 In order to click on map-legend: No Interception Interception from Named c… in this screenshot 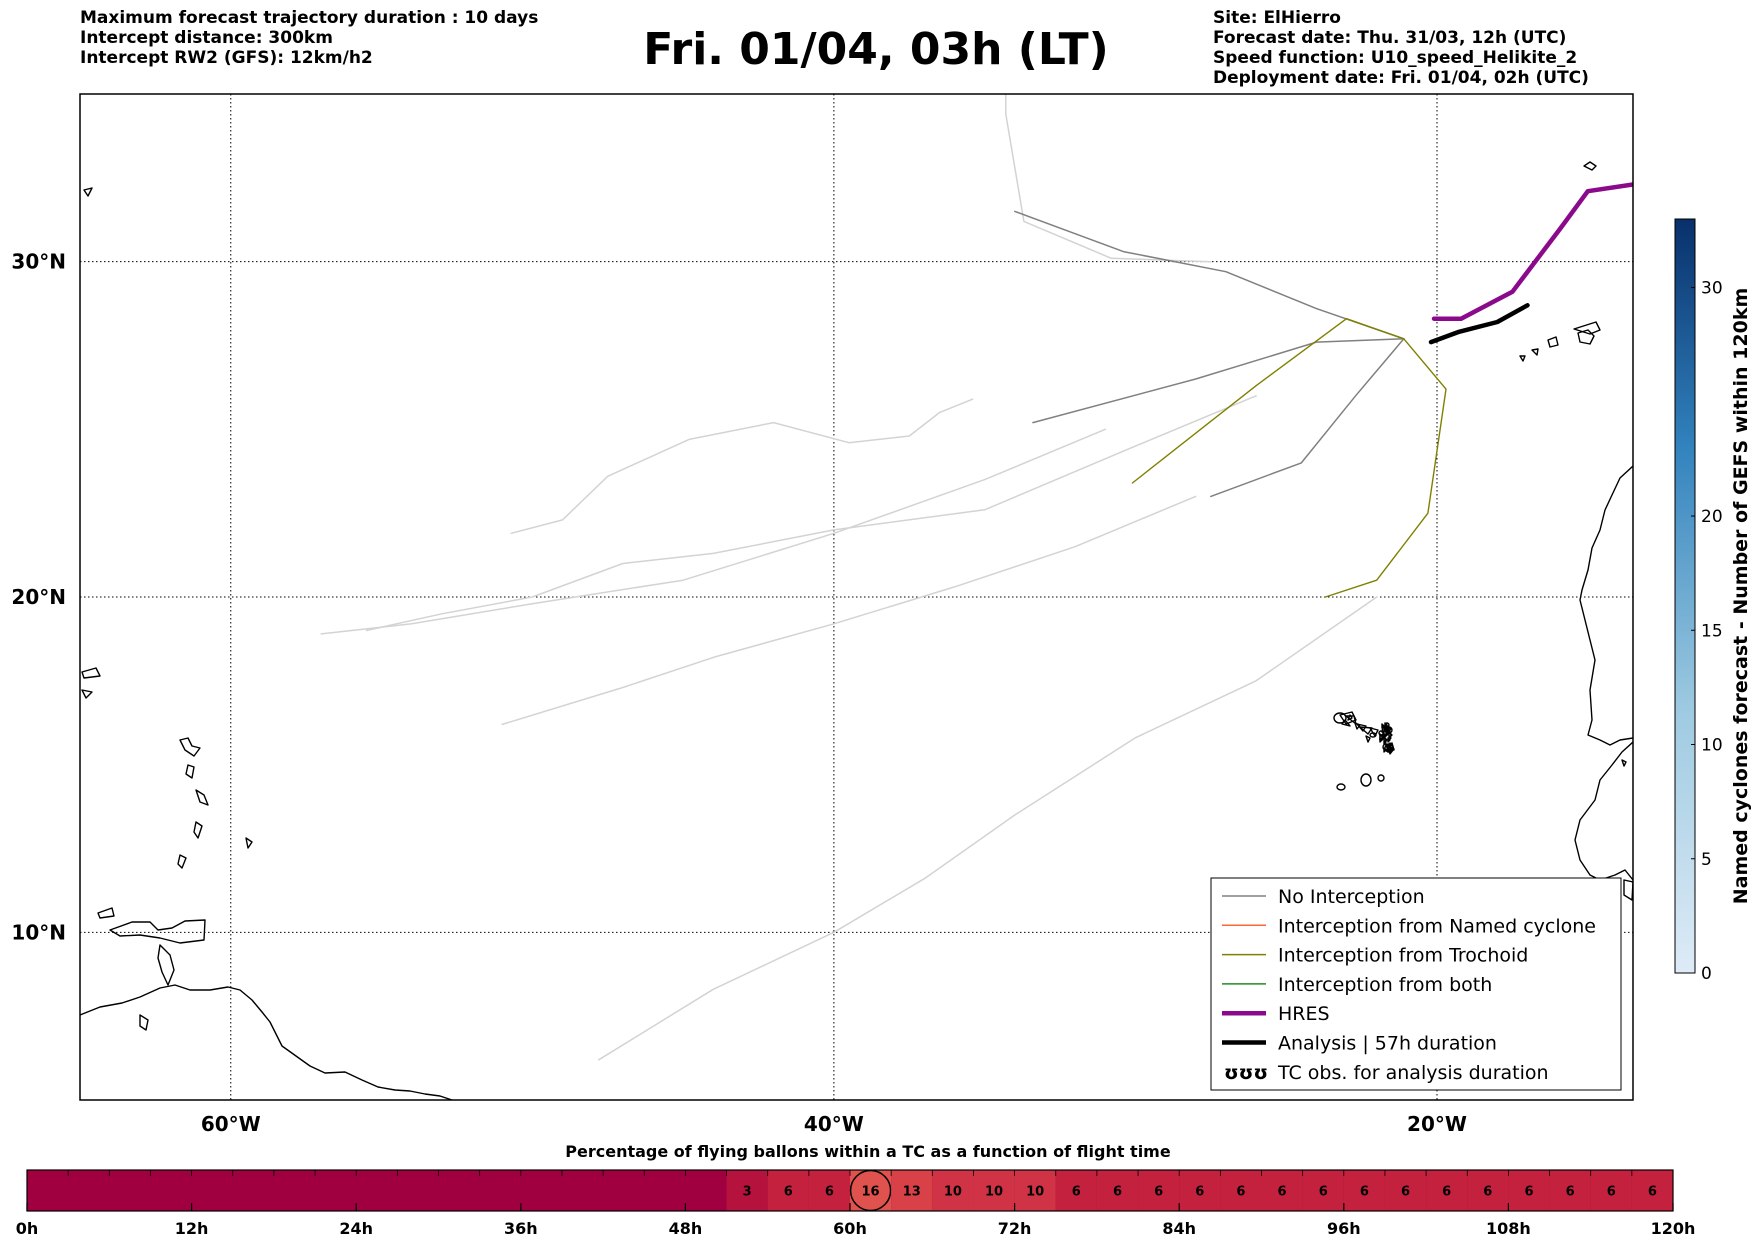, I will do `click(1416, 984)`.